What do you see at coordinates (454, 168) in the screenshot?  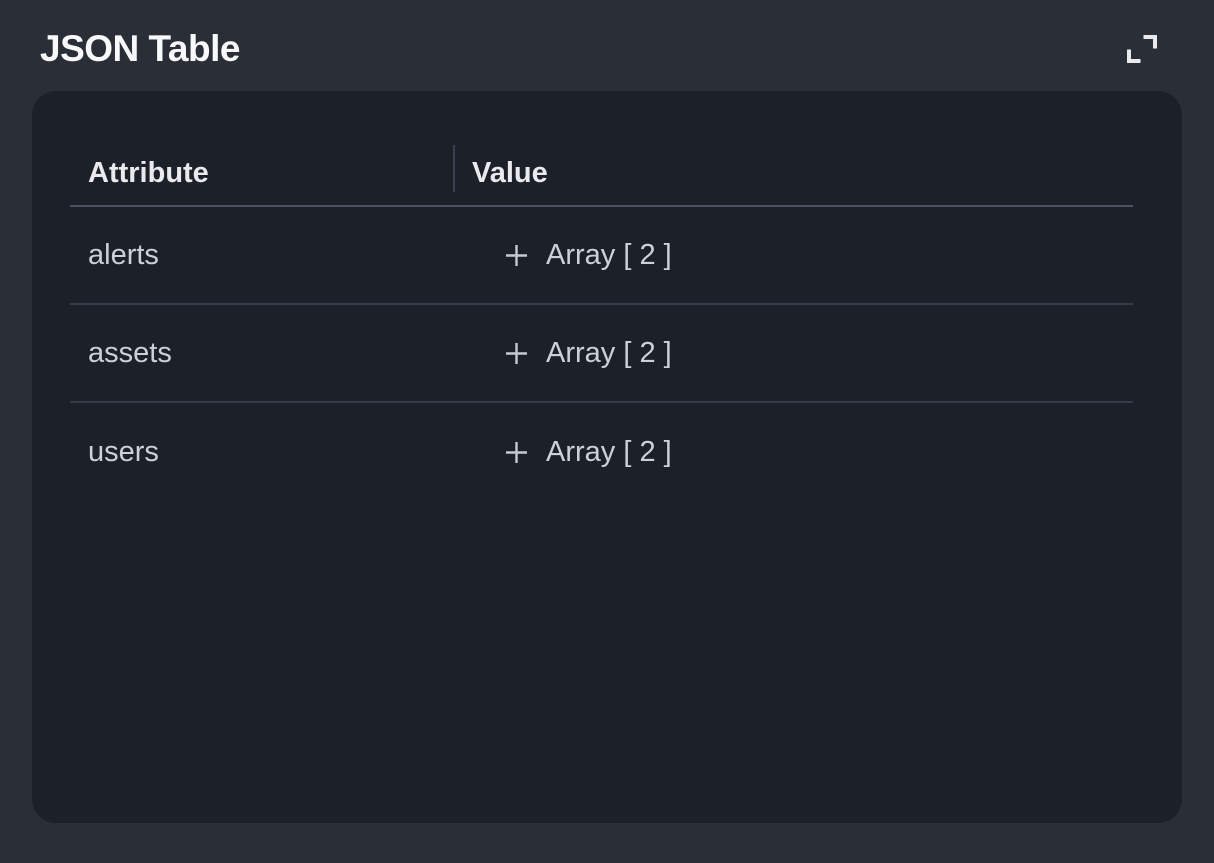 I see `column-divider` at bounding box center [454, 168].